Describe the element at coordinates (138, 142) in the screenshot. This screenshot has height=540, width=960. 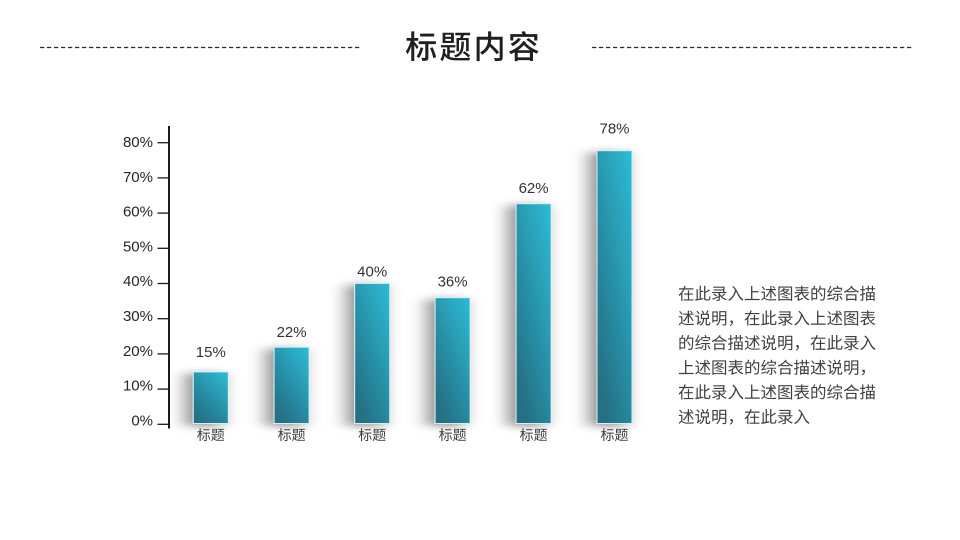
I see `svg-text: 80%` at that location.